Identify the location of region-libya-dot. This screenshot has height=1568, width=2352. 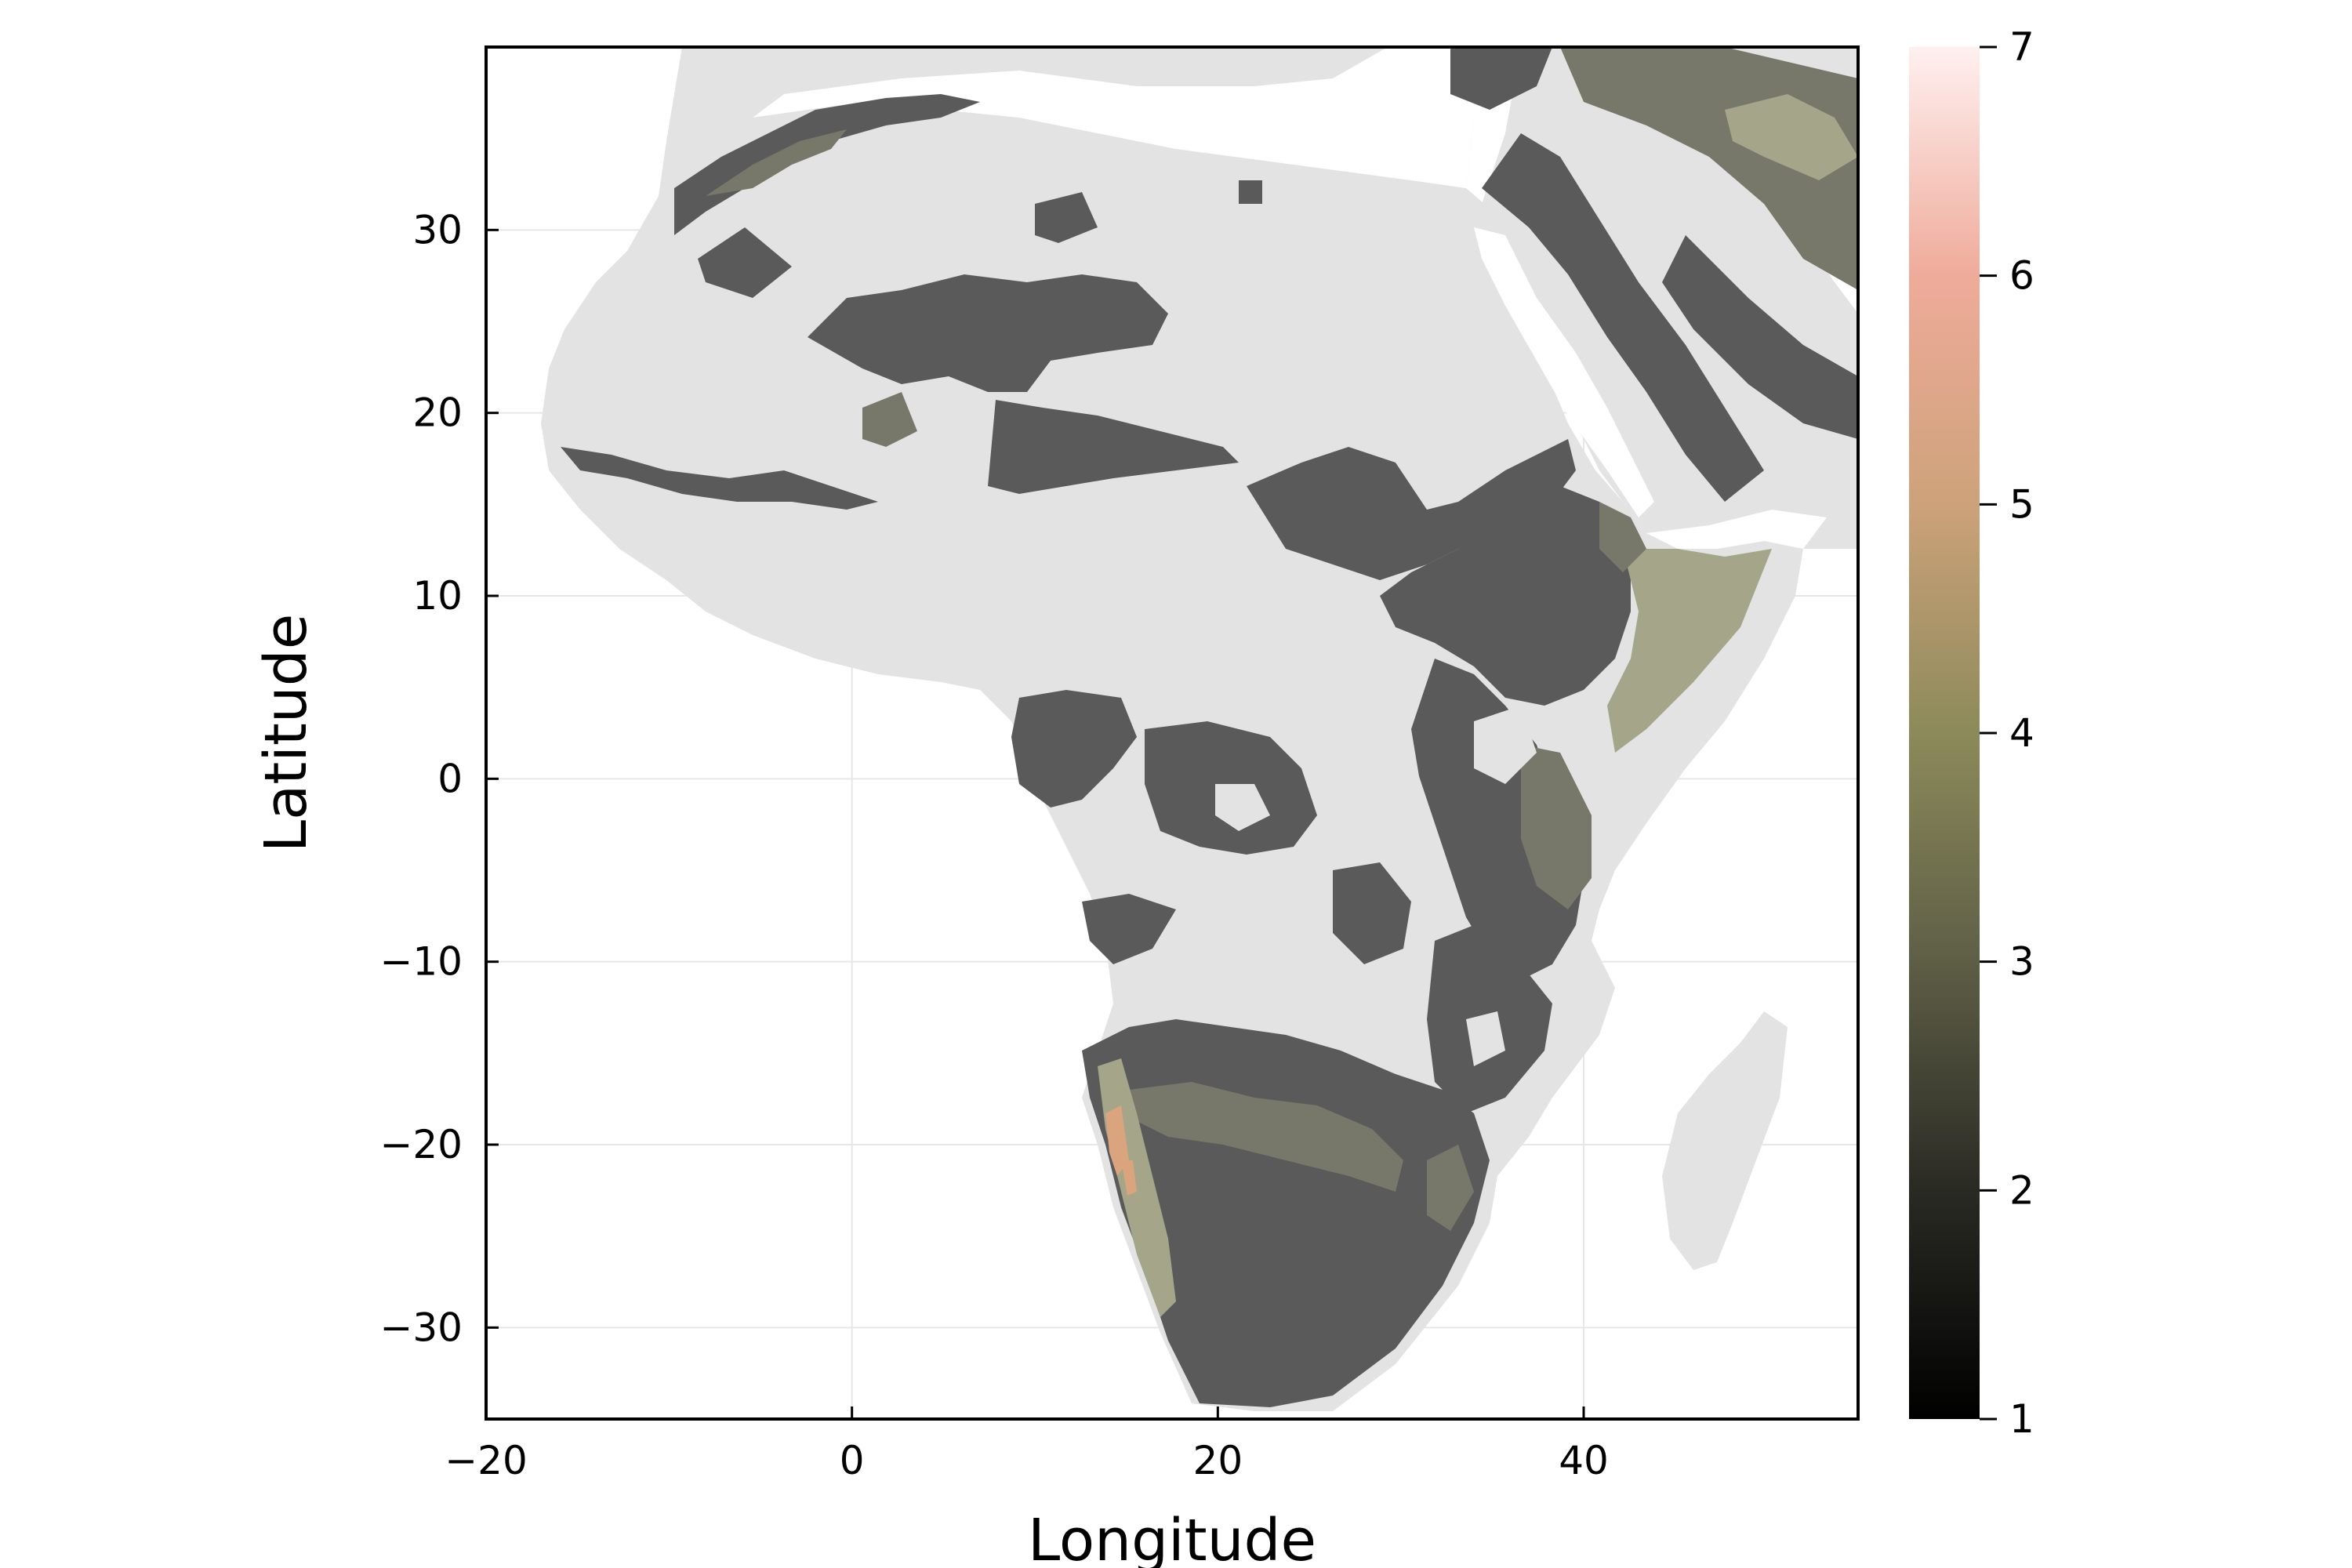
(1250, 192).